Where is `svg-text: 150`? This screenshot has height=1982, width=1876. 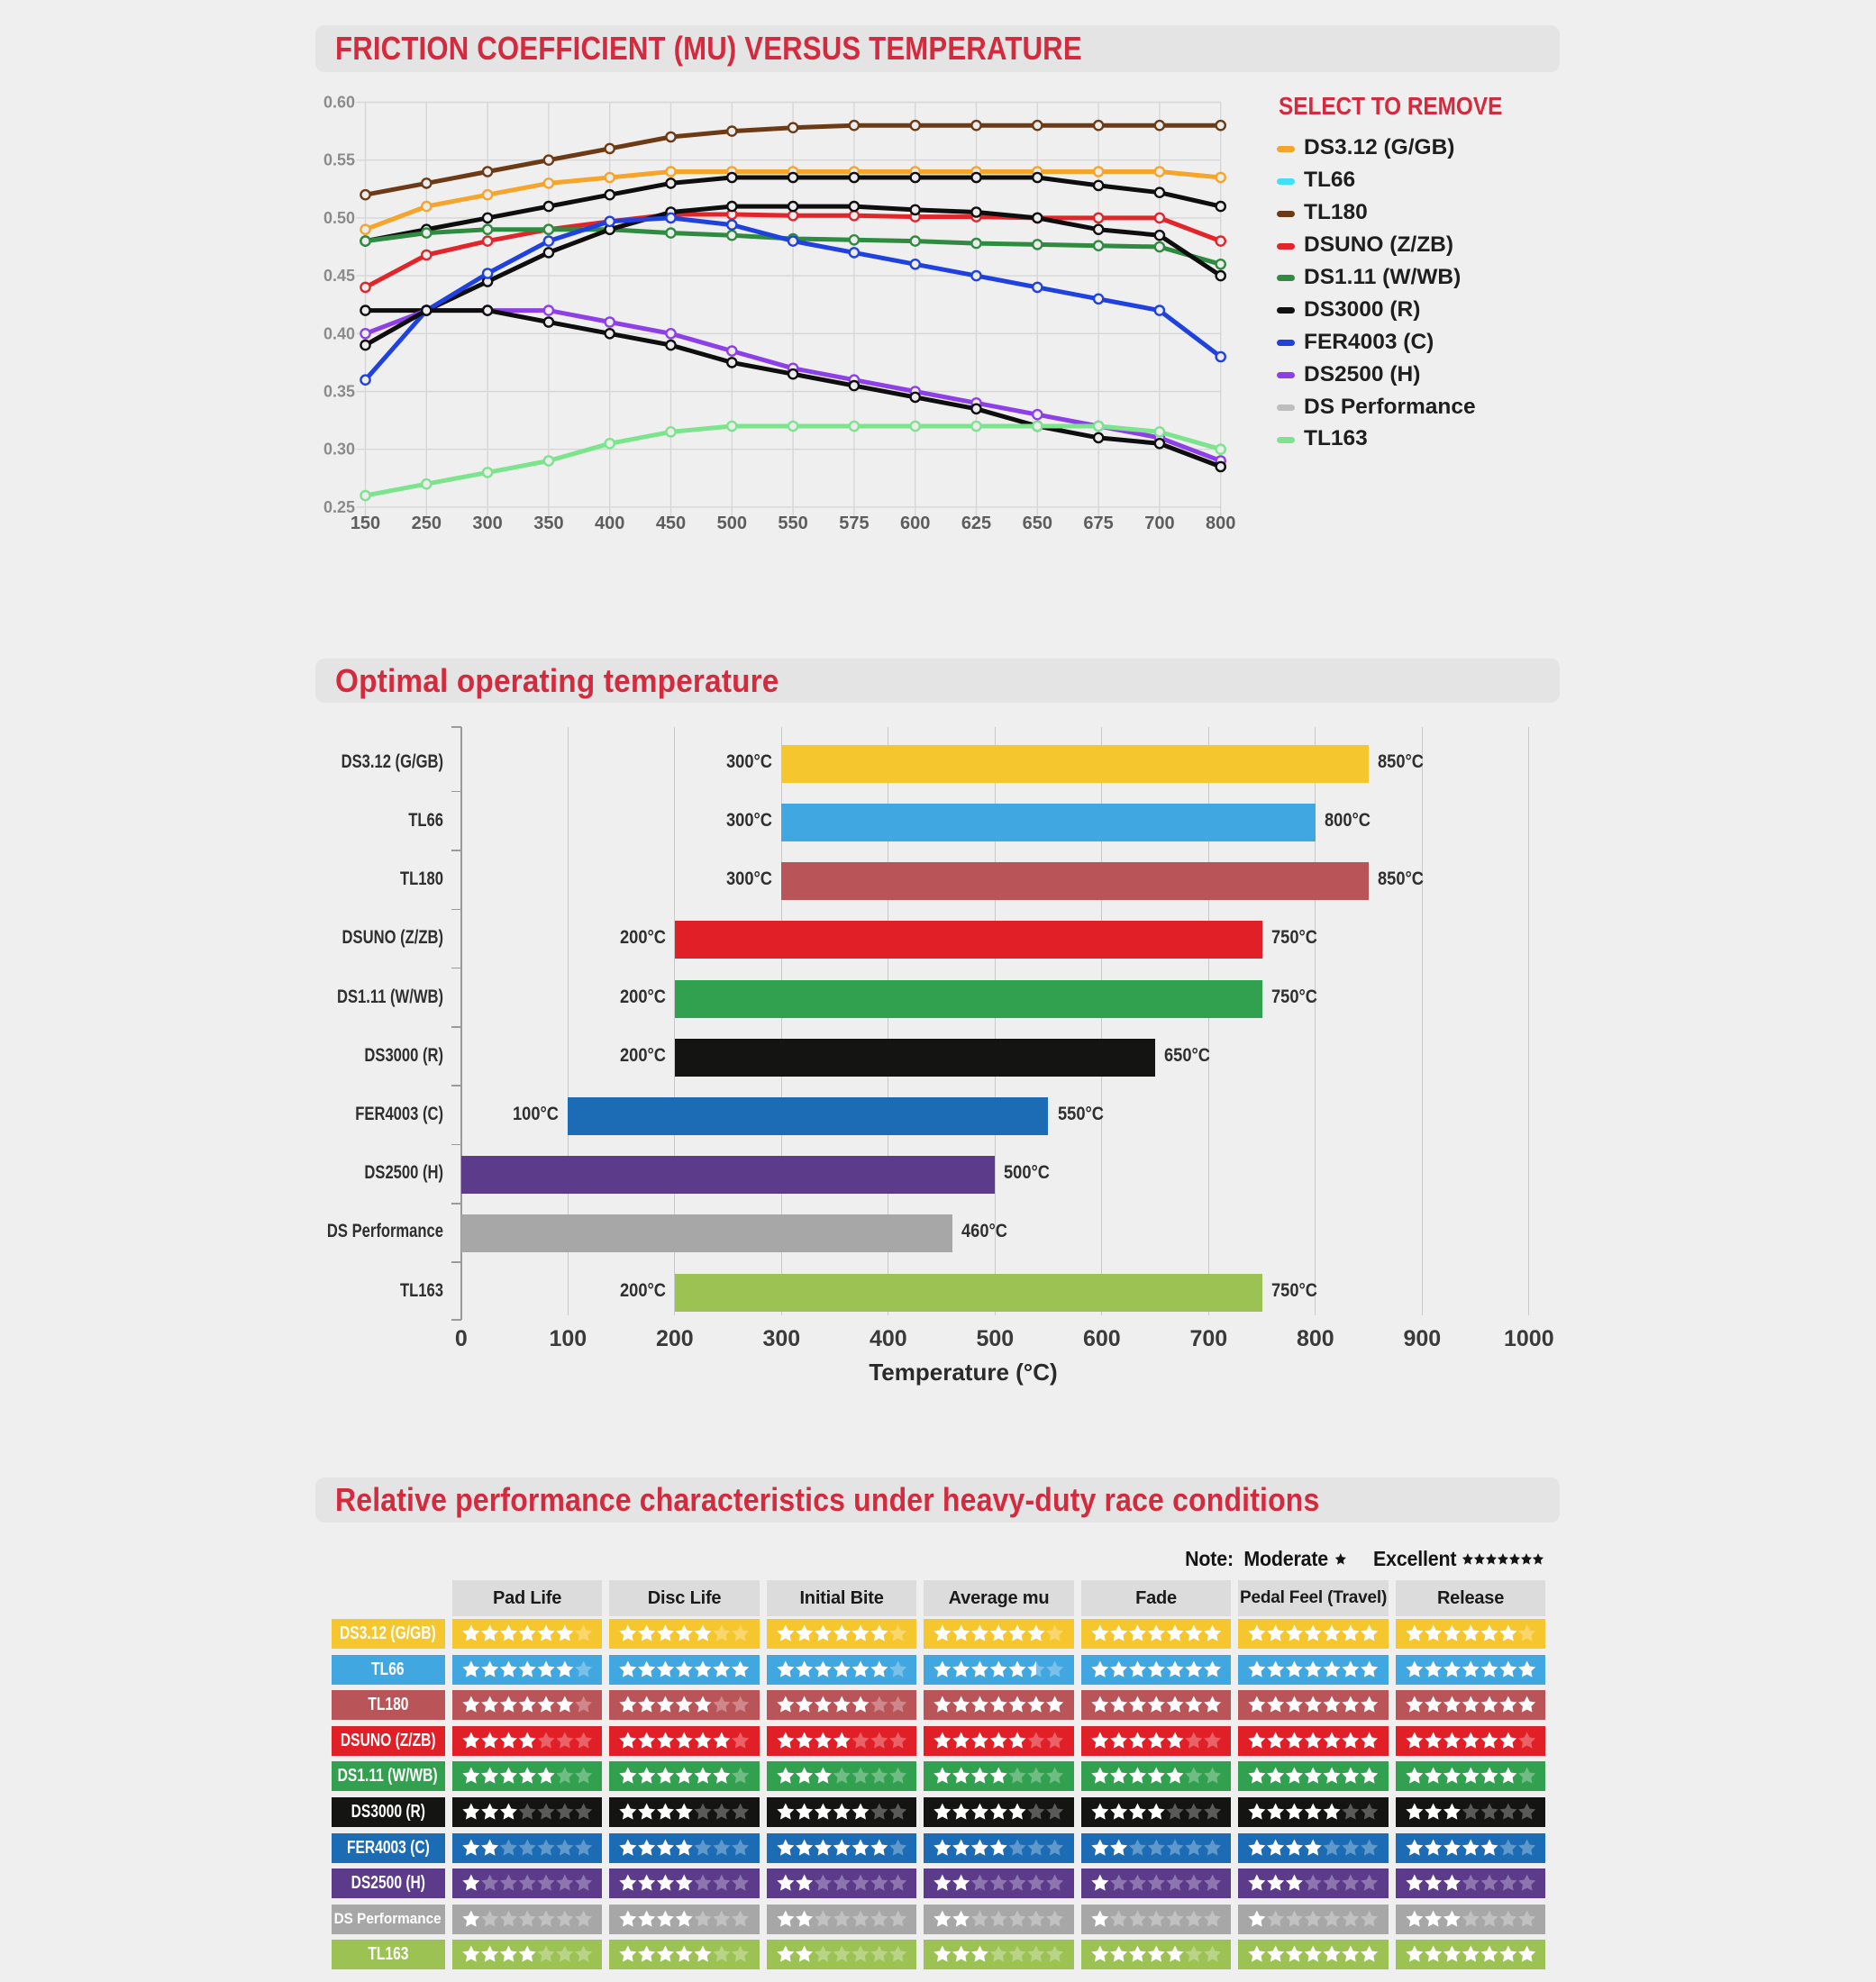 svg-text: 150 is located at coordinates (366, 523).